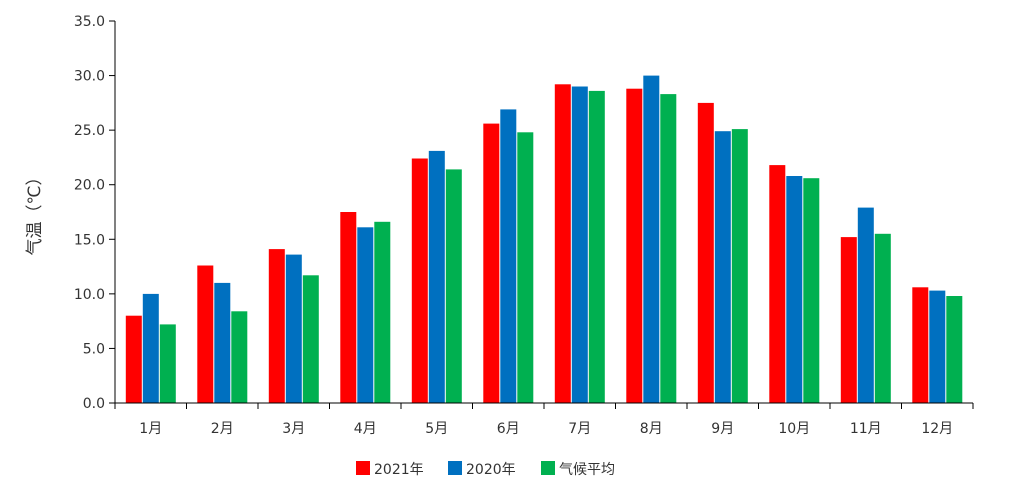 This screenshot has height=500, width=1020. What do you see at coordinates (508, 429) in the screenshot?
I see `x-tick-label: 6月` at bounding box center [508, 429].